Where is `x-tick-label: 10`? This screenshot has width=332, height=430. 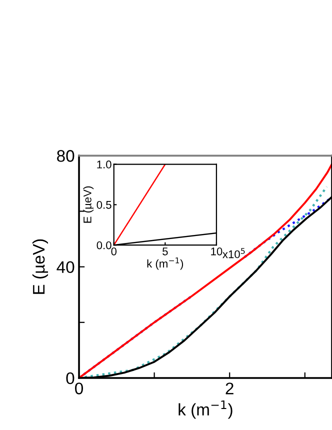
x-tick-label: 10 is located at coordinates (216, 251).